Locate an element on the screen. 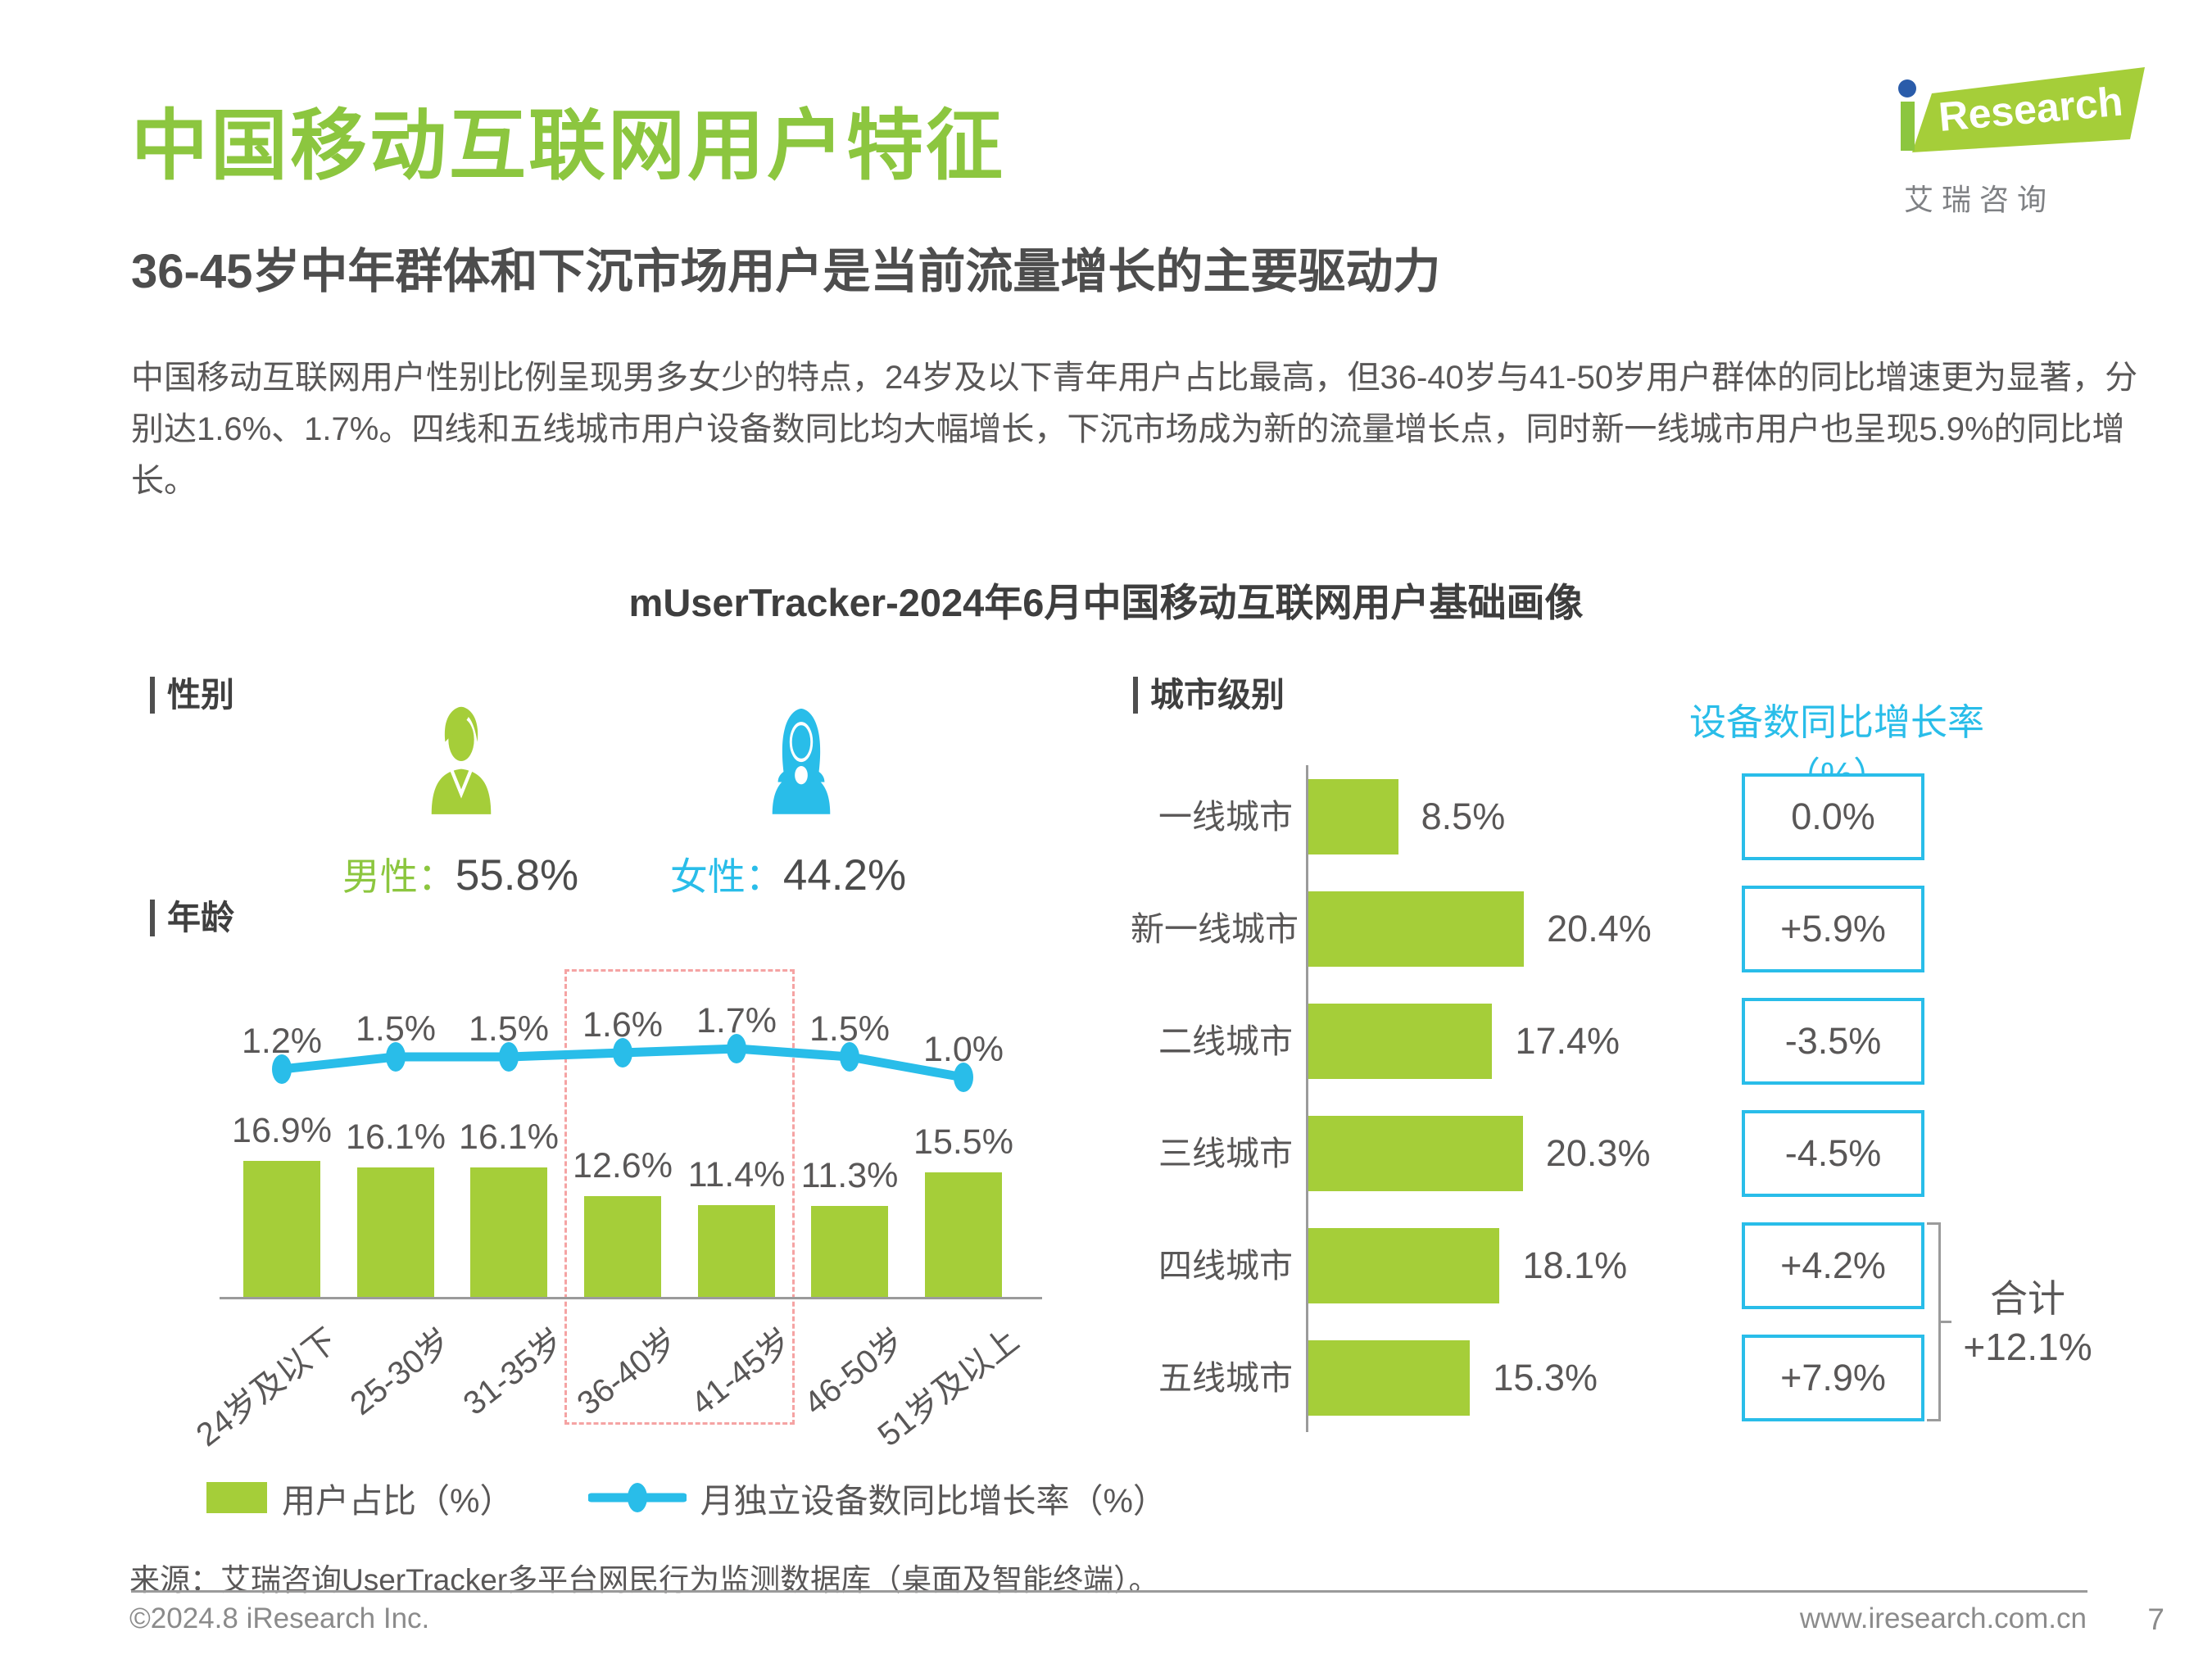 Image resolution: width=2212 pixels, height=1659 pixels. female-label-text: 女性： is located at coordinates (726, 876).